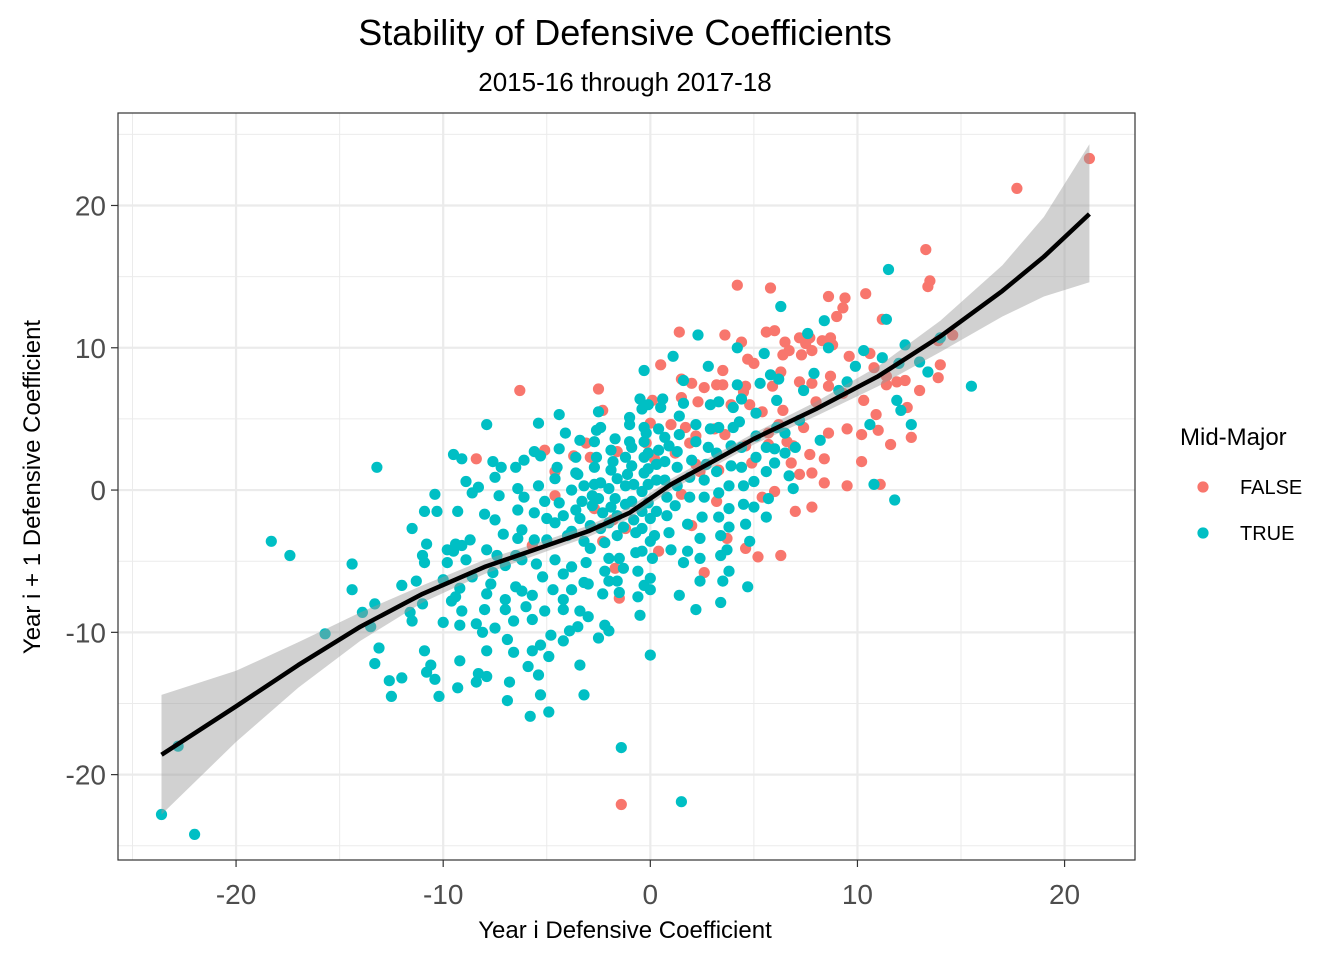  What do you see at coordinates (236, 894) in the screenshot?
I see `x-tick-label: -20` at bounding box center [236, 894].